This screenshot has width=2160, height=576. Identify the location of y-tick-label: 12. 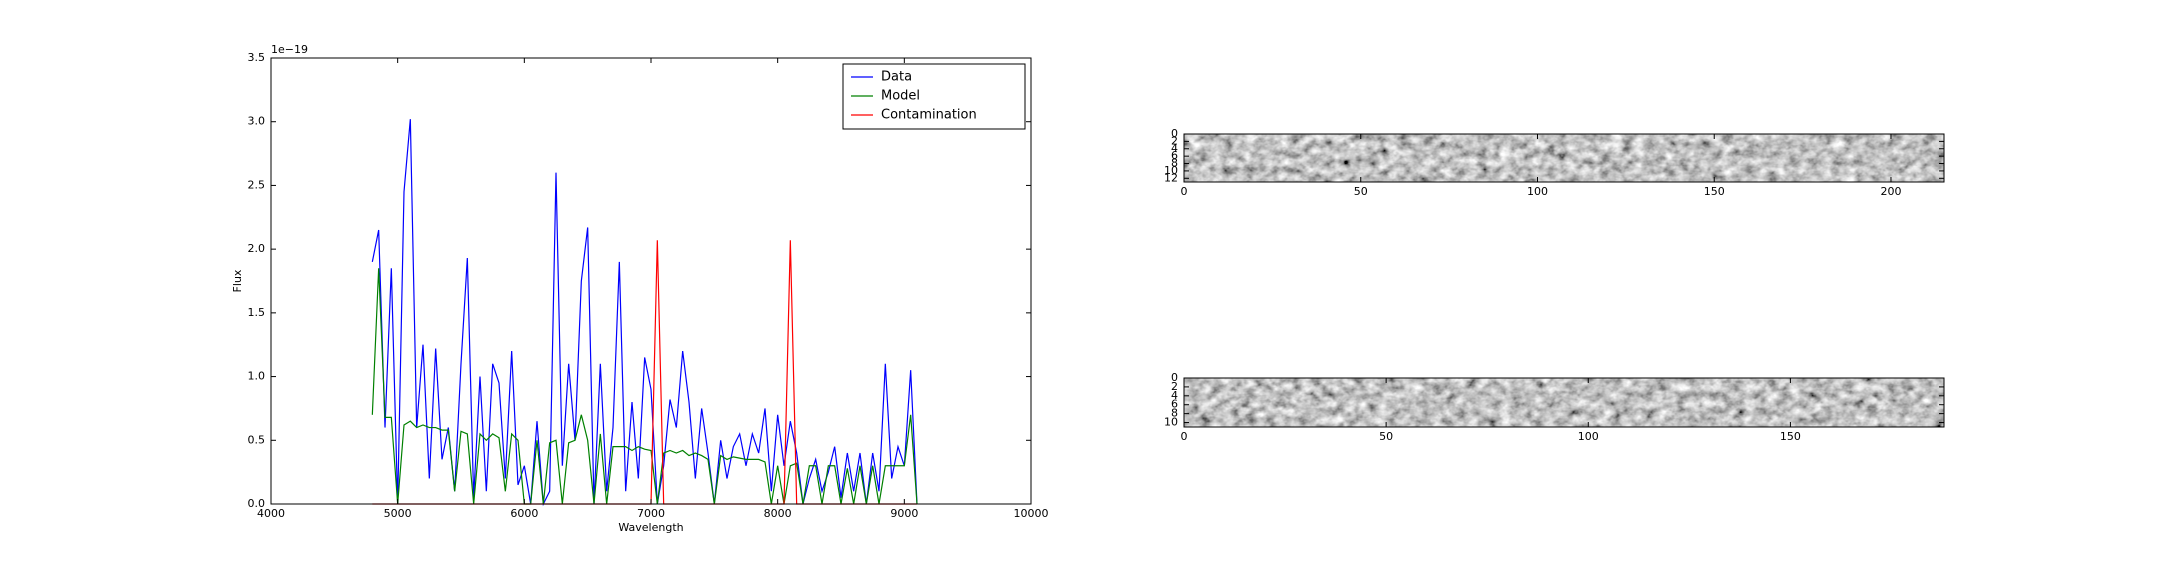
(1171, 177).